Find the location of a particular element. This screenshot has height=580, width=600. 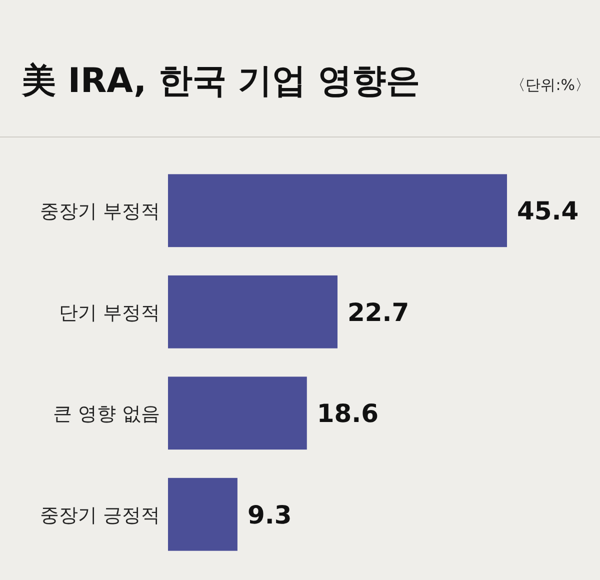

y-tick-label: 단기 부정적 is located at coordinates (109, 313).